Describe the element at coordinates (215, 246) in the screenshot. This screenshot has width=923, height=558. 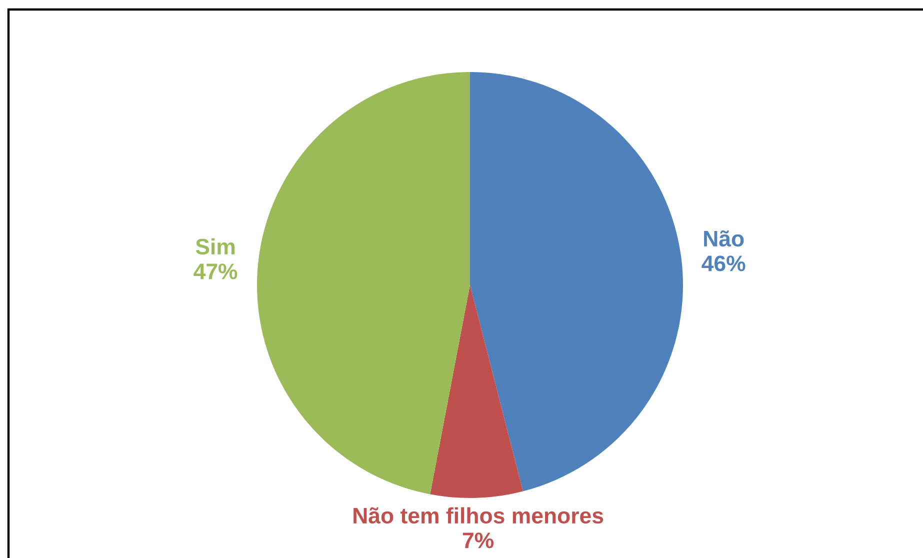
I see `slice-label: Sim` at that location.